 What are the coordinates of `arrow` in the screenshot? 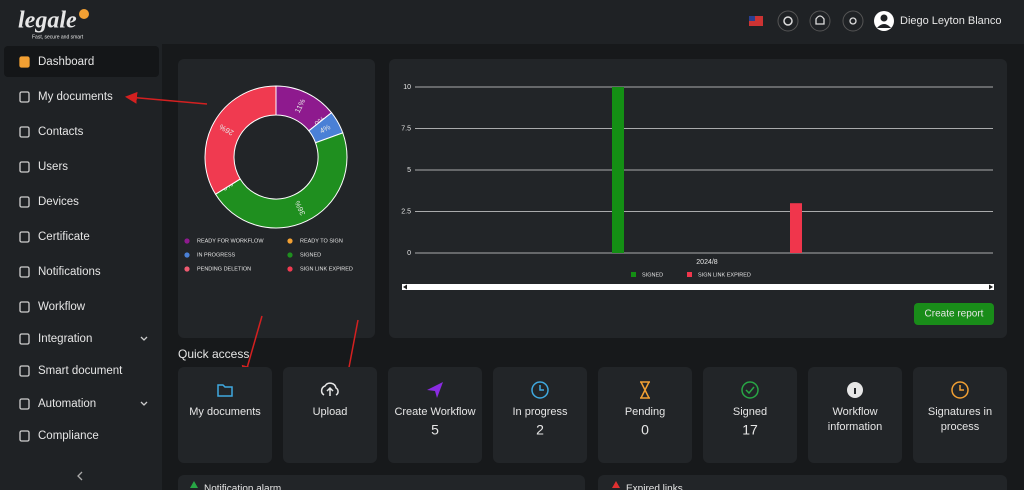 It's located at (252, 346).